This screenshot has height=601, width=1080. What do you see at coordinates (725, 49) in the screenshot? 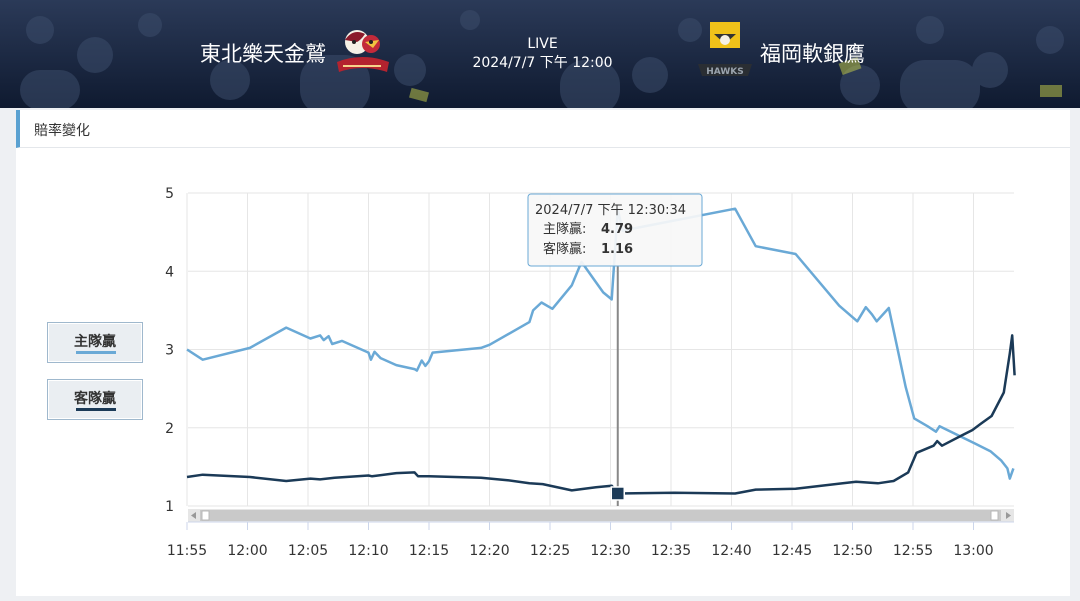
I see `softbank-hawks-logo-icon: HAWKS` at bounding box center [725, 49].